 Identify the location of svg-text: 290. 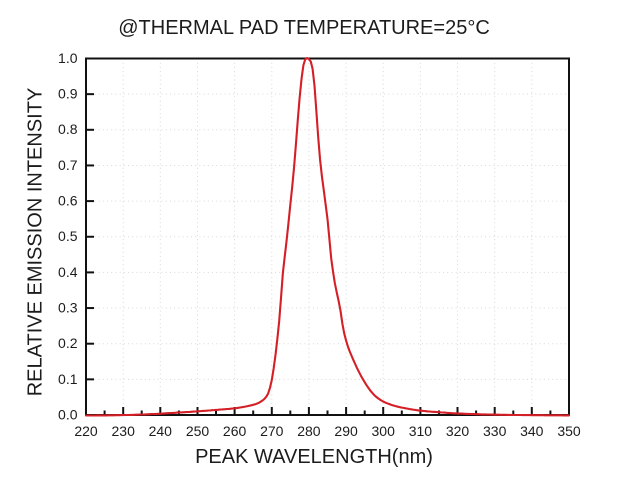
(346, 431).